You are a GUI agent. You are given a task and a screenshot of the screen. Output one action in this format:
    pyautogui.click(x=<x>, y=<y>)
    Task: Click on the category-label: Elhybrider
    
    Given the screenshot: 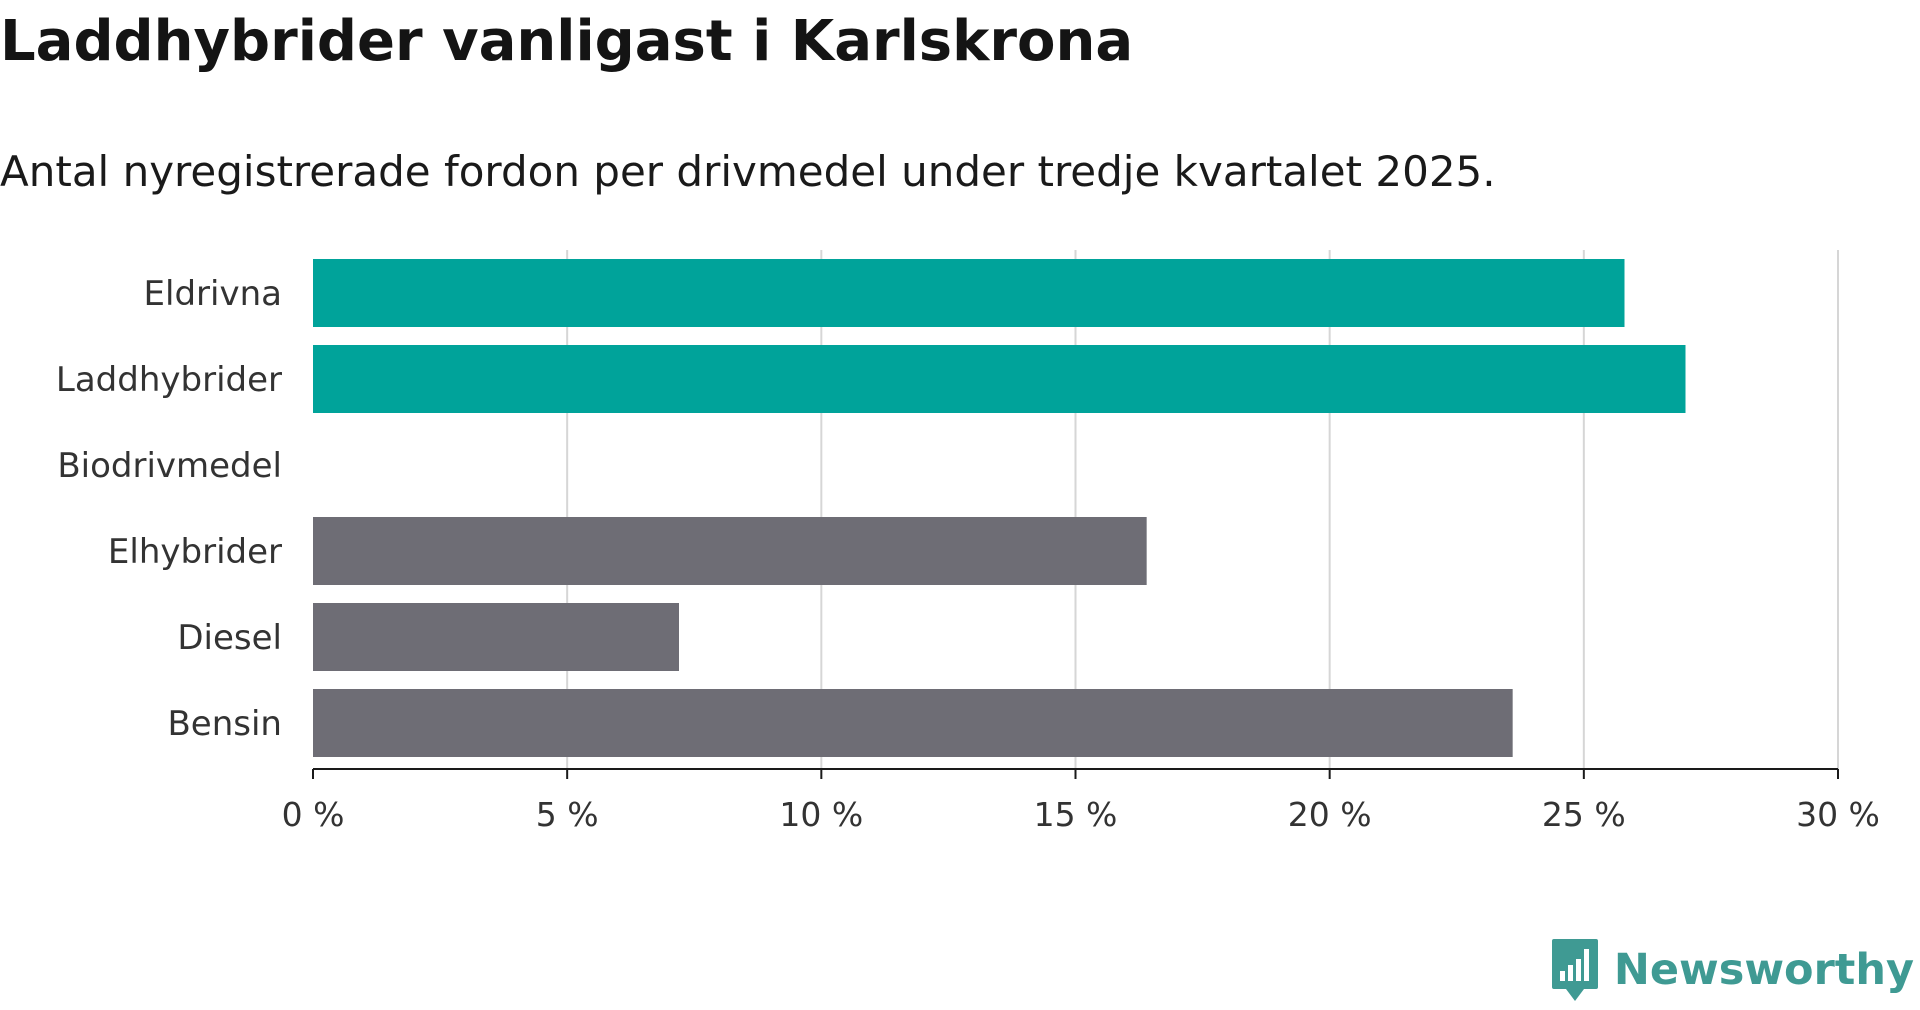 What is the action you would take?
    pyautogui.click(x=195, y=552)
    